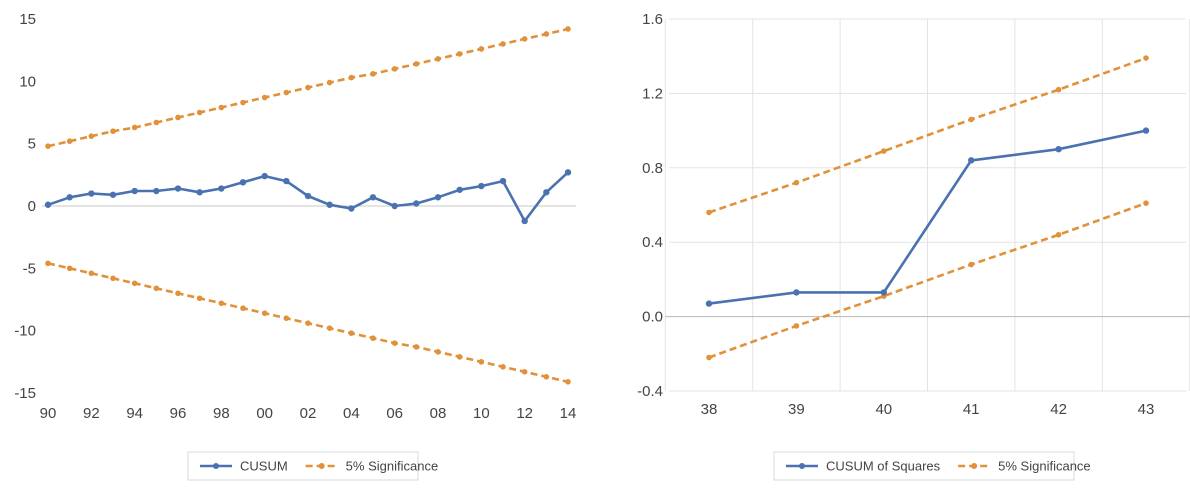 This screenshot has height=489, width=1190. I want to click on y-tick-label: 1.6, so click(652, 19).